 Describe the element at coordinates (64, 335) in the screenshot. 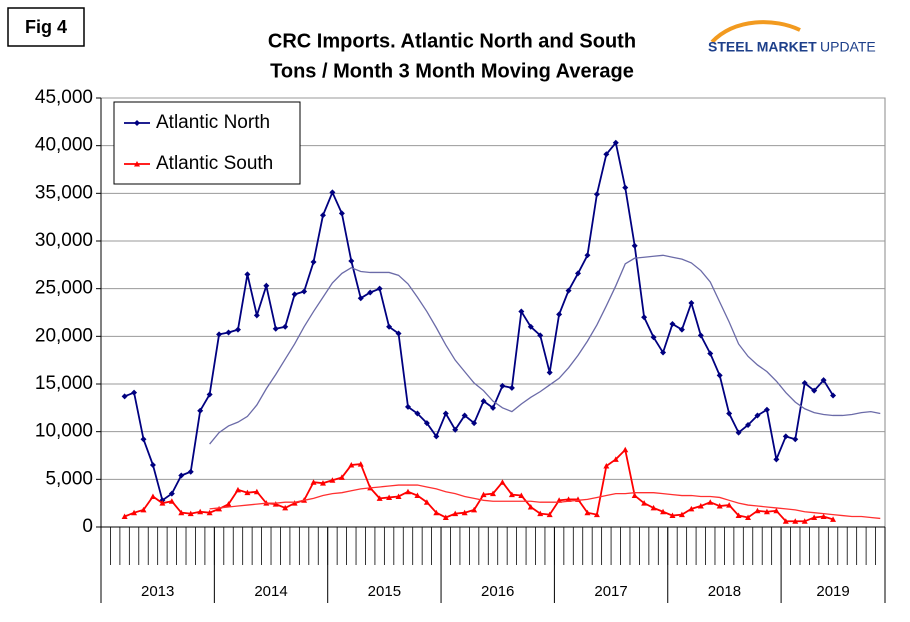

I see `y-tick-label: 20,000` at that location.